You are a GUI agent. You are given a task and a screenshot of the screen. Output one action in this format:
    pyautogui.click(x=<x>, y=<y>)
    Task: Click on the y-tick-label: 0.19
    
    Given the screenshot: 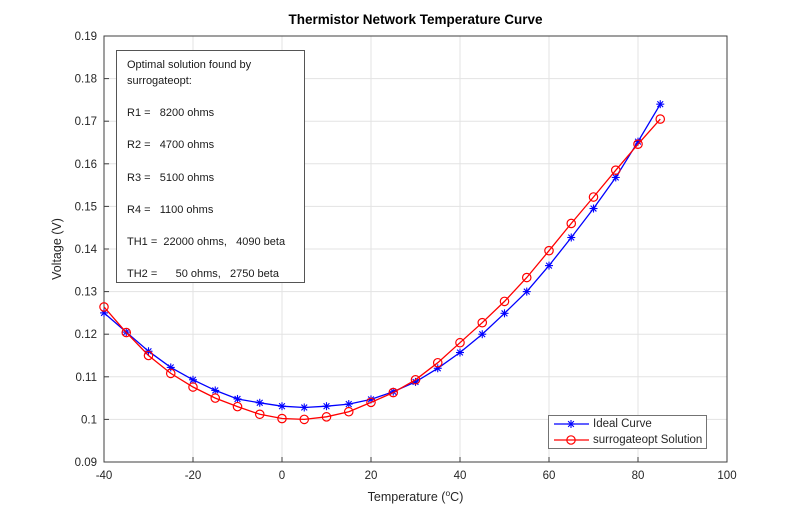 What is the action you would take?
    pyautogui.click(x=86, y=37)
    